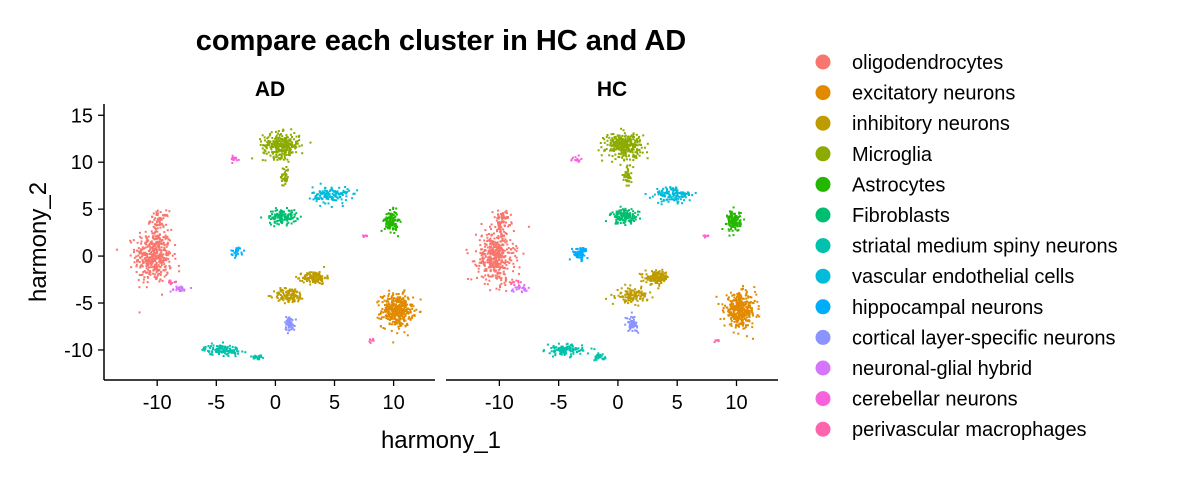  Describe the element at coordinates (892, 155) in the screenshot. I see `legend-label: Microglia` at that location.